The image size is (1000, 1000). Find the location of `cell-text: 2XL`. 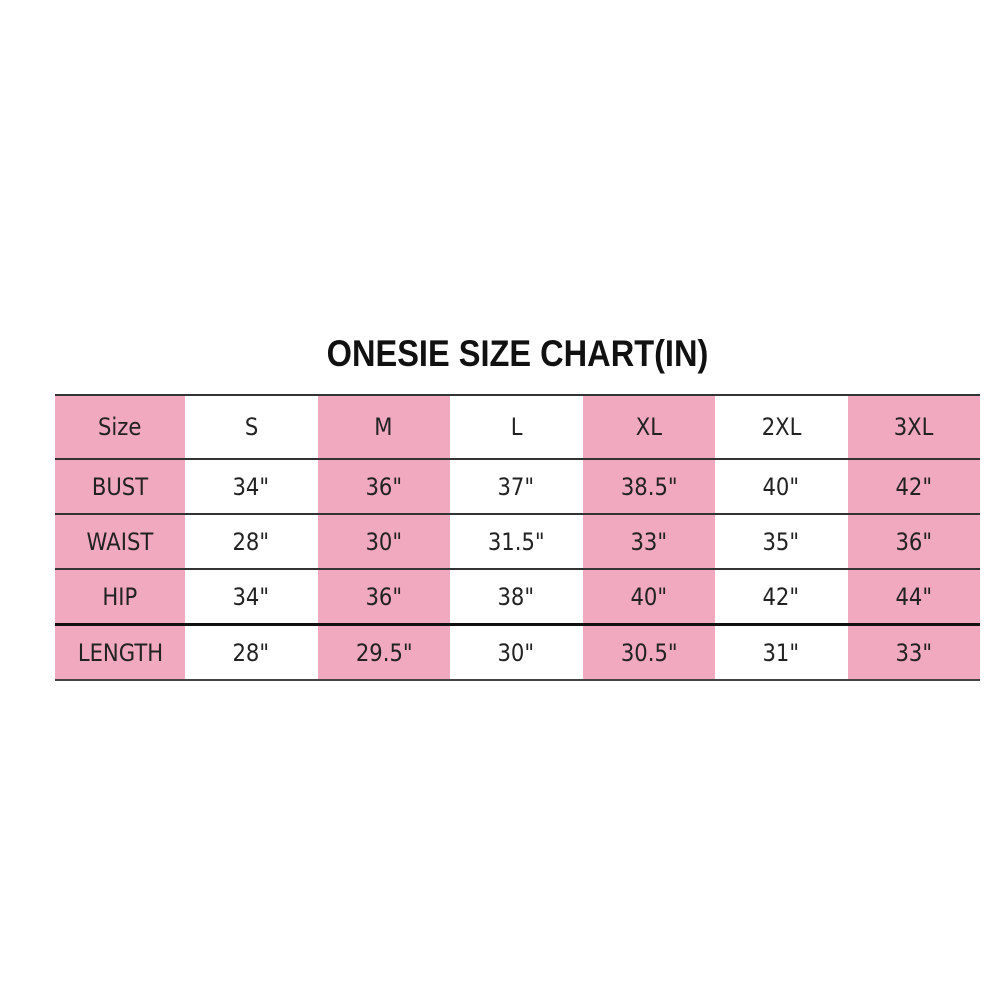

cell-text: 2XL is located at coordinates (781, 427).